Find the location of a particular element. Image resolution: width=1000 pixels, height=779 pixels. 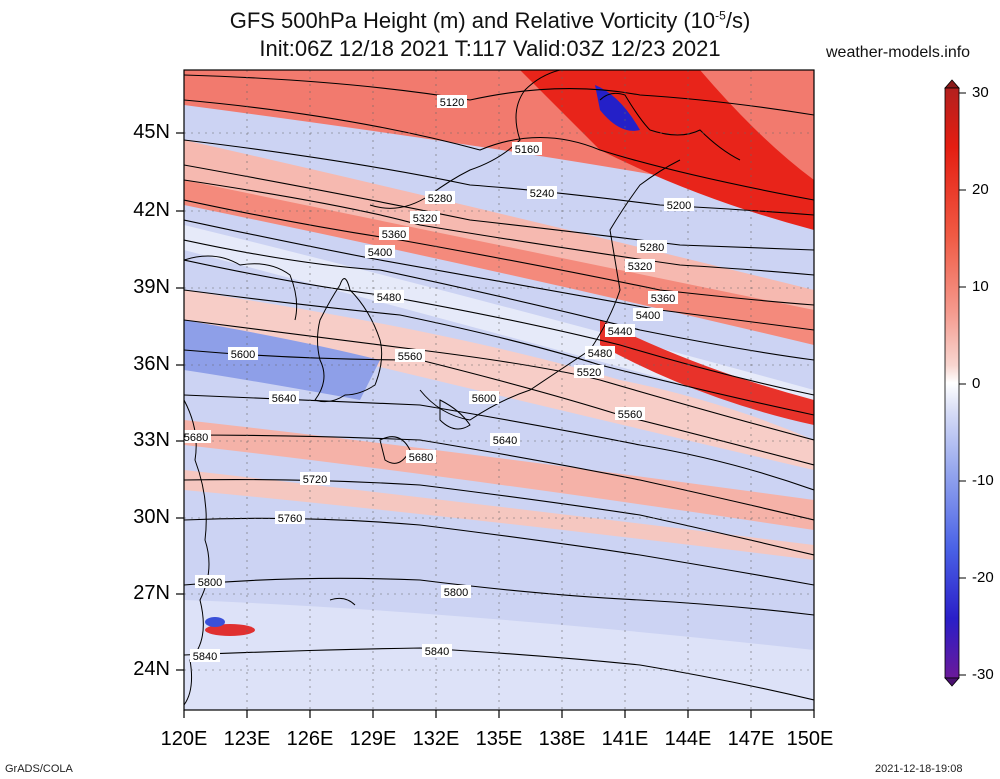

lat-label-27n: 27N is located at coordinates (151, 593).